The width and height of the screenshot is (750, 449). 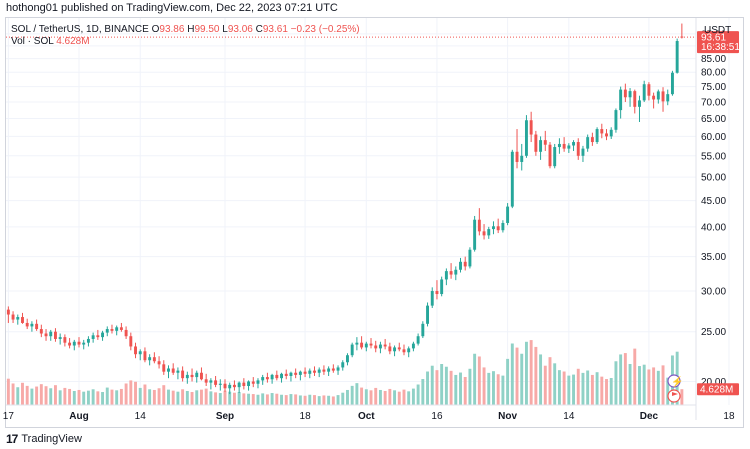 What do you see at coordinates (713, 119) in the screenshot?
I see `y-tick-label: 65.00` at bounding box center [713, 119].